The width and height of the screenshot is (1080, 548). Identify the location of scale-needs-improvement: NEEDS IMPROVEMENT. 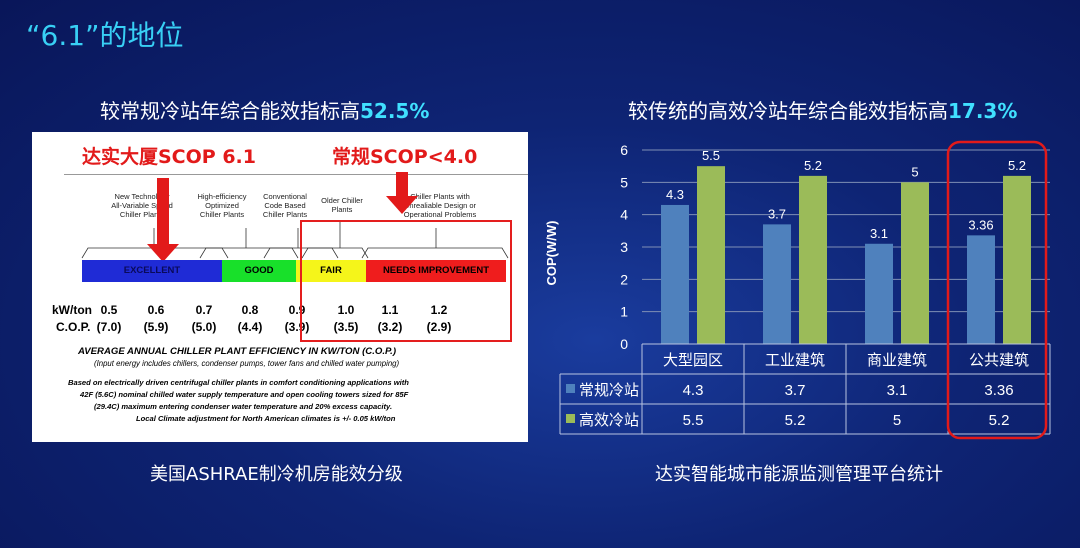
(436, 271).